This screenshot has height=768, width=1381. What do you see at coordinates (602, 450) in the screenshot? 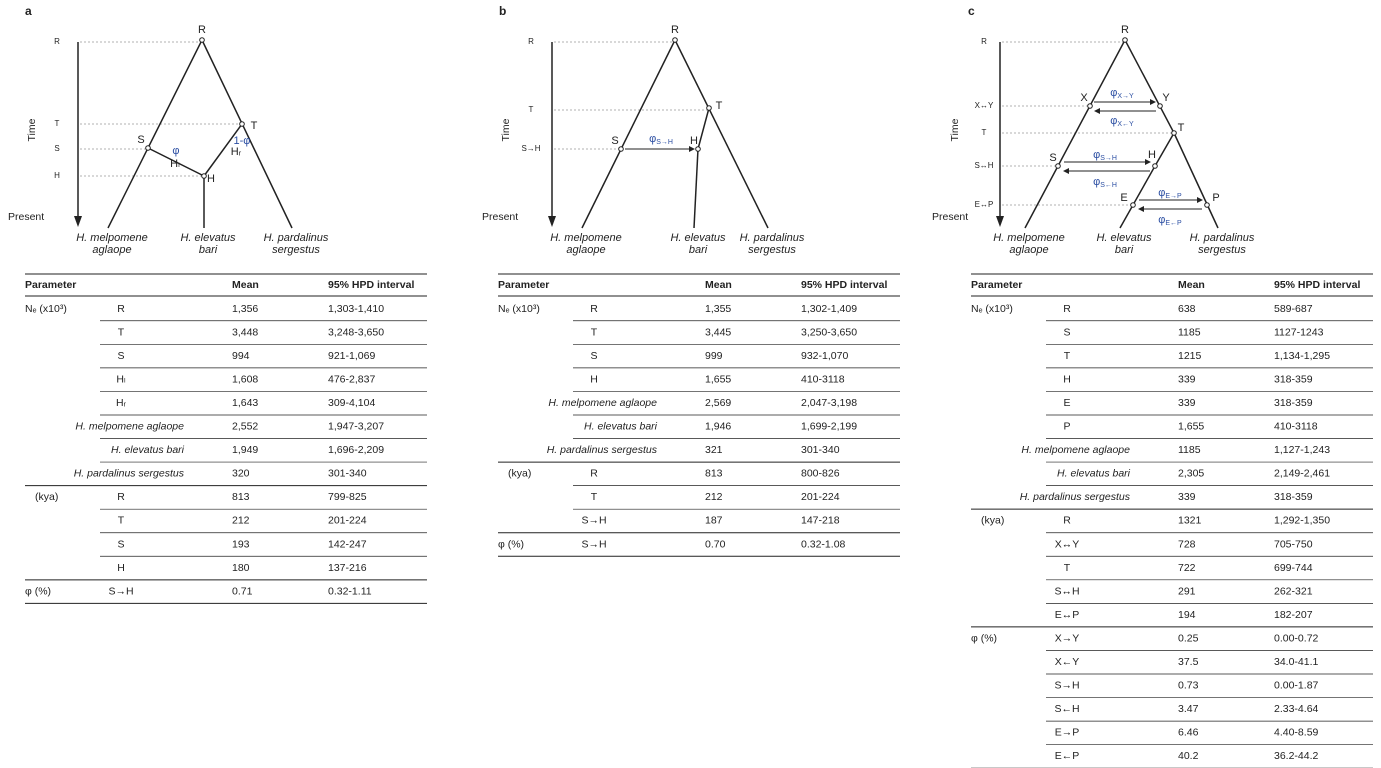
I see `row-param: H. pardalinus sergestus` at bounding box center [602, 450].